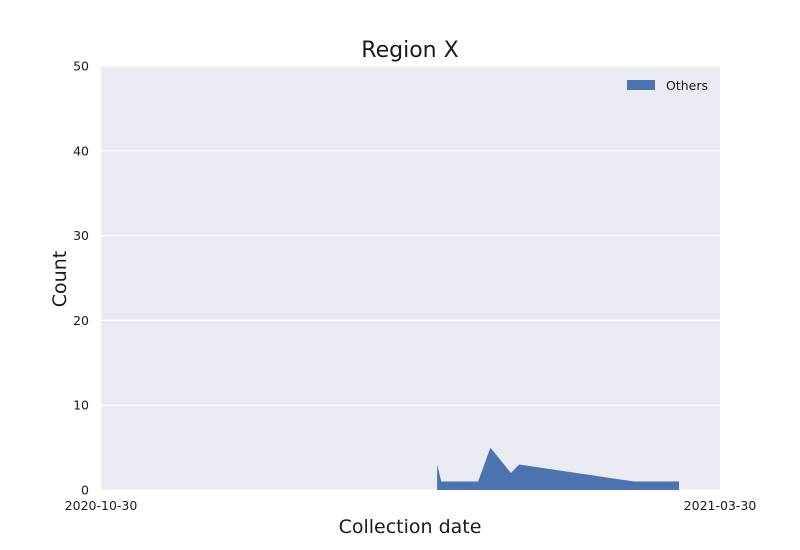 The image size is (800, 550). Describe the element at coordinates (720, 505) in the screenshot. I see `x-tick-label: 2021-03-30` at that location.